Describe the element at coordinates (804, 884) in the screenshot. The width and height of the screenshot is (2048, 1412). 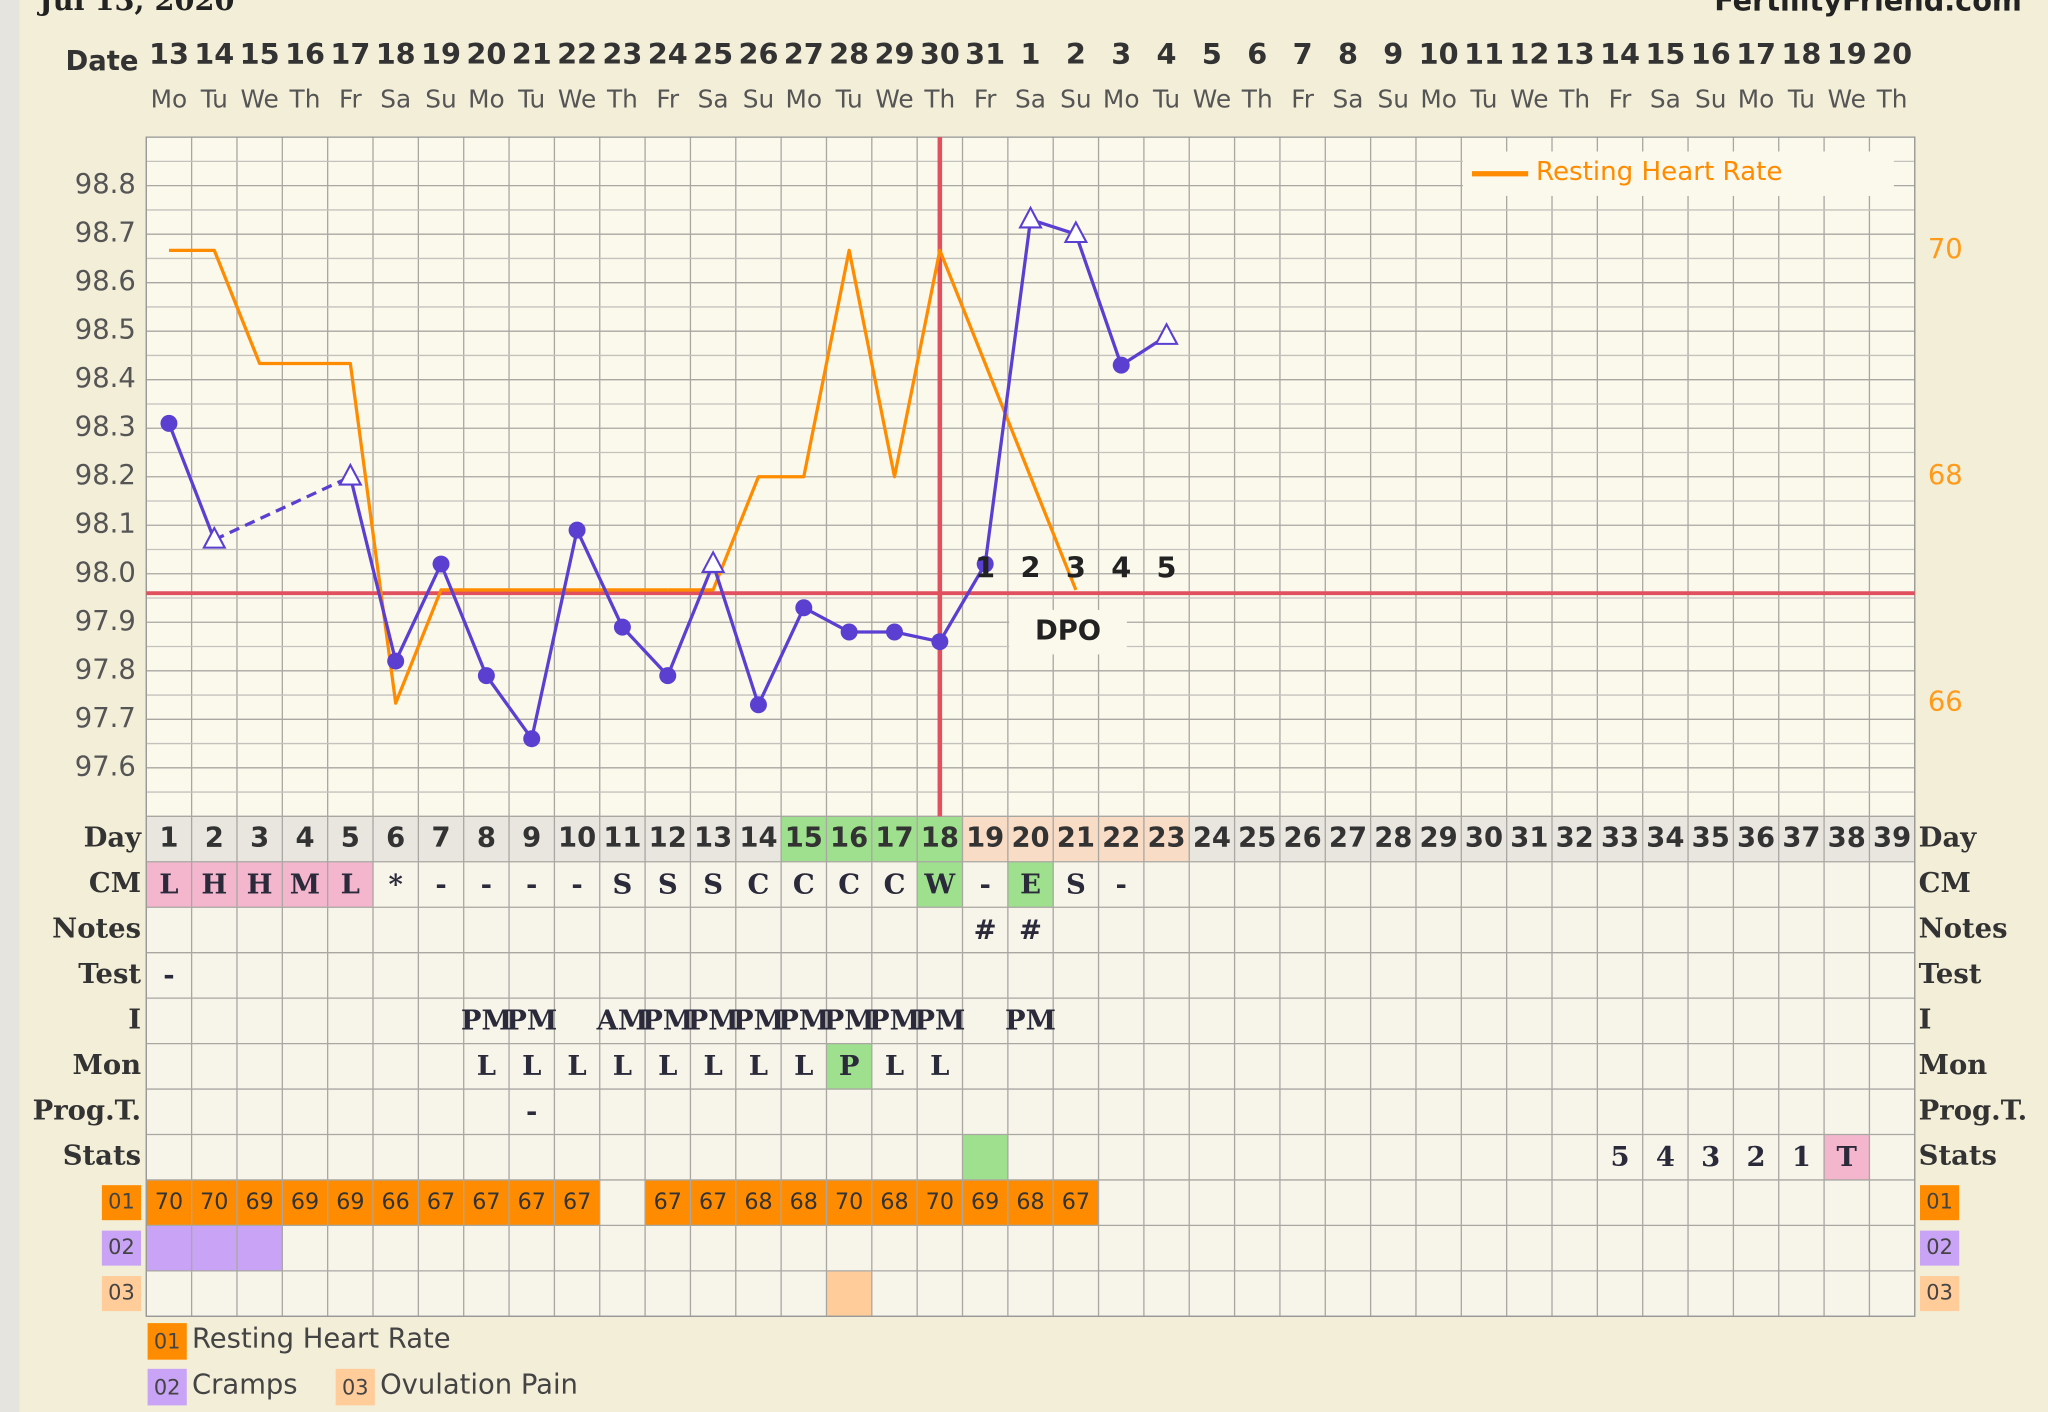
I see `cell-text: C` at that location.